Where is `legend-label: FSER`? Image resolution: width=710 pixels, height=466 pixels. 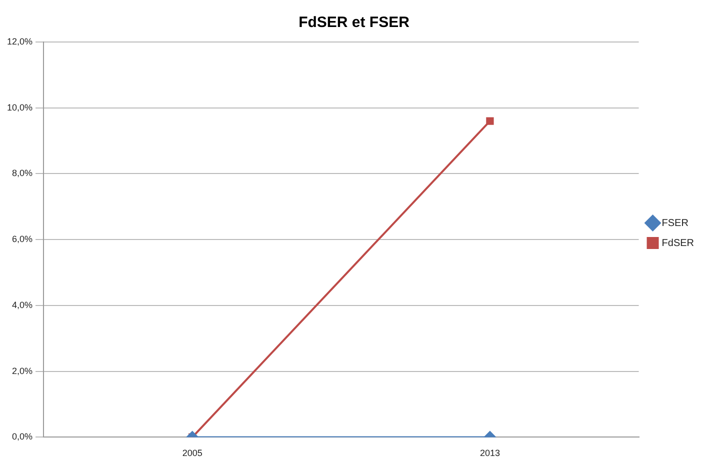 legend-label: FSER is located at coordinates (675, 223).